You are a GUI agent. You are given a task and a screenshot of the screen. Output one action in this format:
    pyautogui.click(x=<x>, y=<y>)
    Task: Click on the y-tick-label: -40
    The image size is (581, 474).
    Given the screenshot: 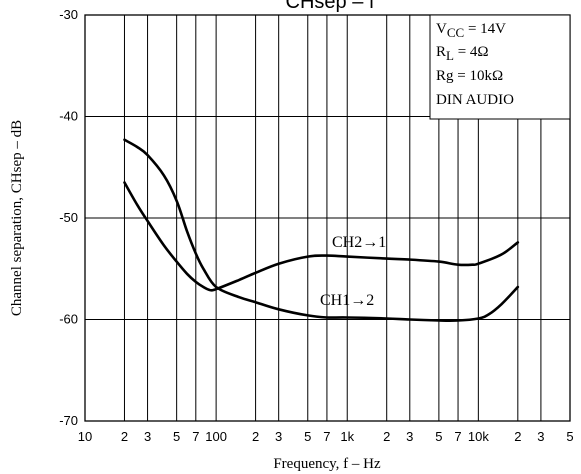 What is the action you would take?
    pyautogui.click(x=68, y=116)
    